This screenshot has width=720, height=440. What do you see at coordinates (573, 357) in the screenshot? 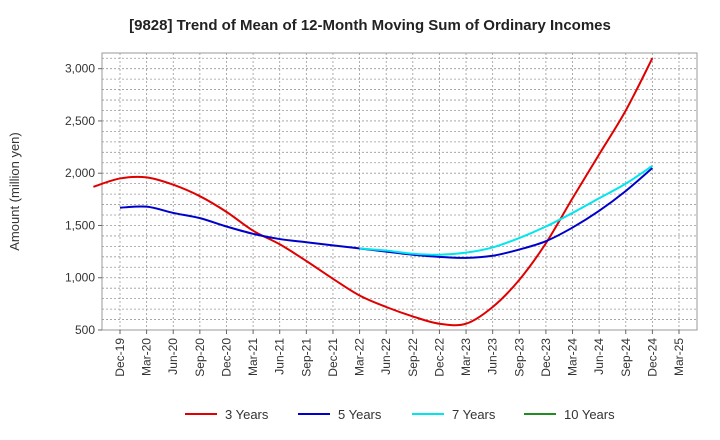
I see `x-tick-label: Mar-24` at bounding box center [573, 357].